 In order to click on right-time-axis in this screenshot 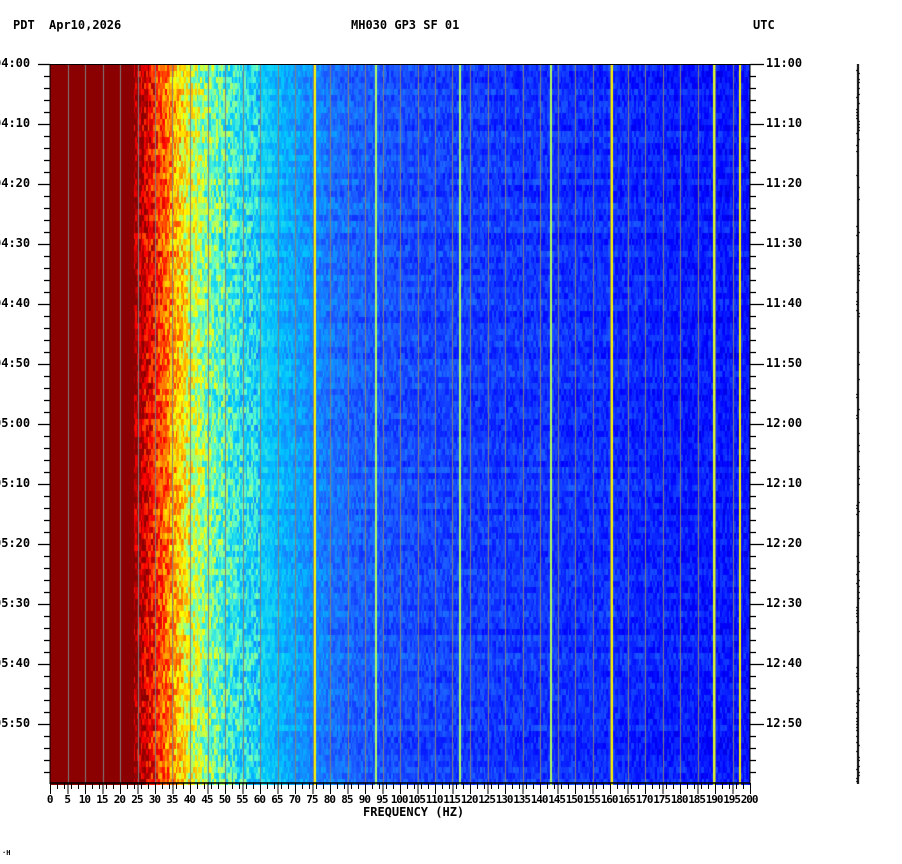, I will do `click(756, 423)`.